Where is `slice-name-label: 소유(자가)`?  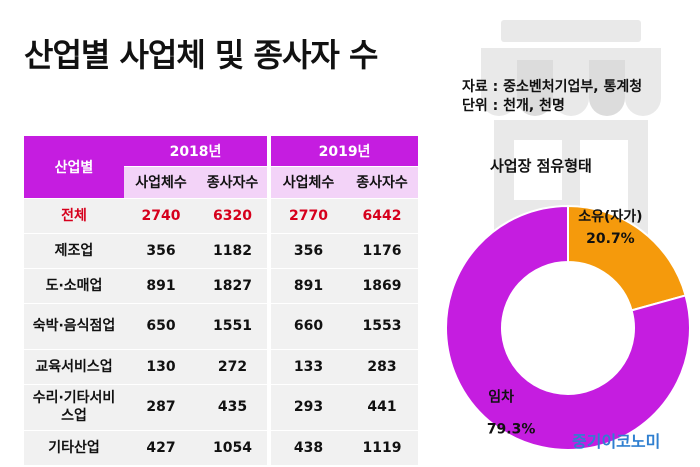 slice-name-label: 소유(자가) is located at coordinates (610, 217).